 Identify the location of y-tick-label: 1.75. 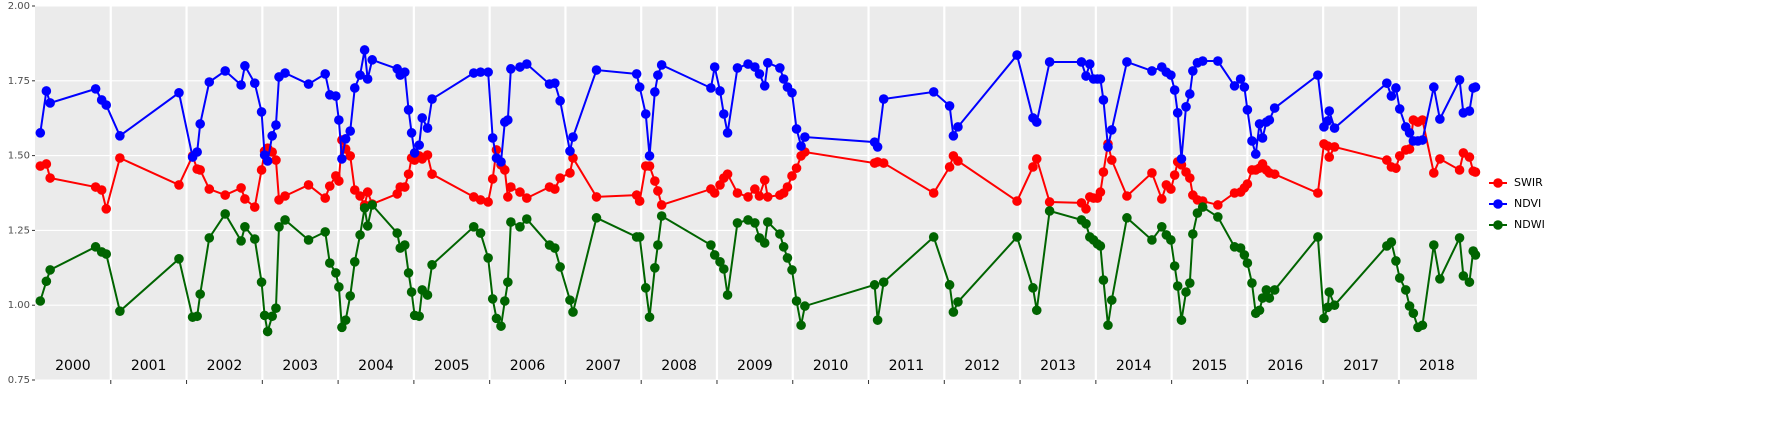
(19, 81).